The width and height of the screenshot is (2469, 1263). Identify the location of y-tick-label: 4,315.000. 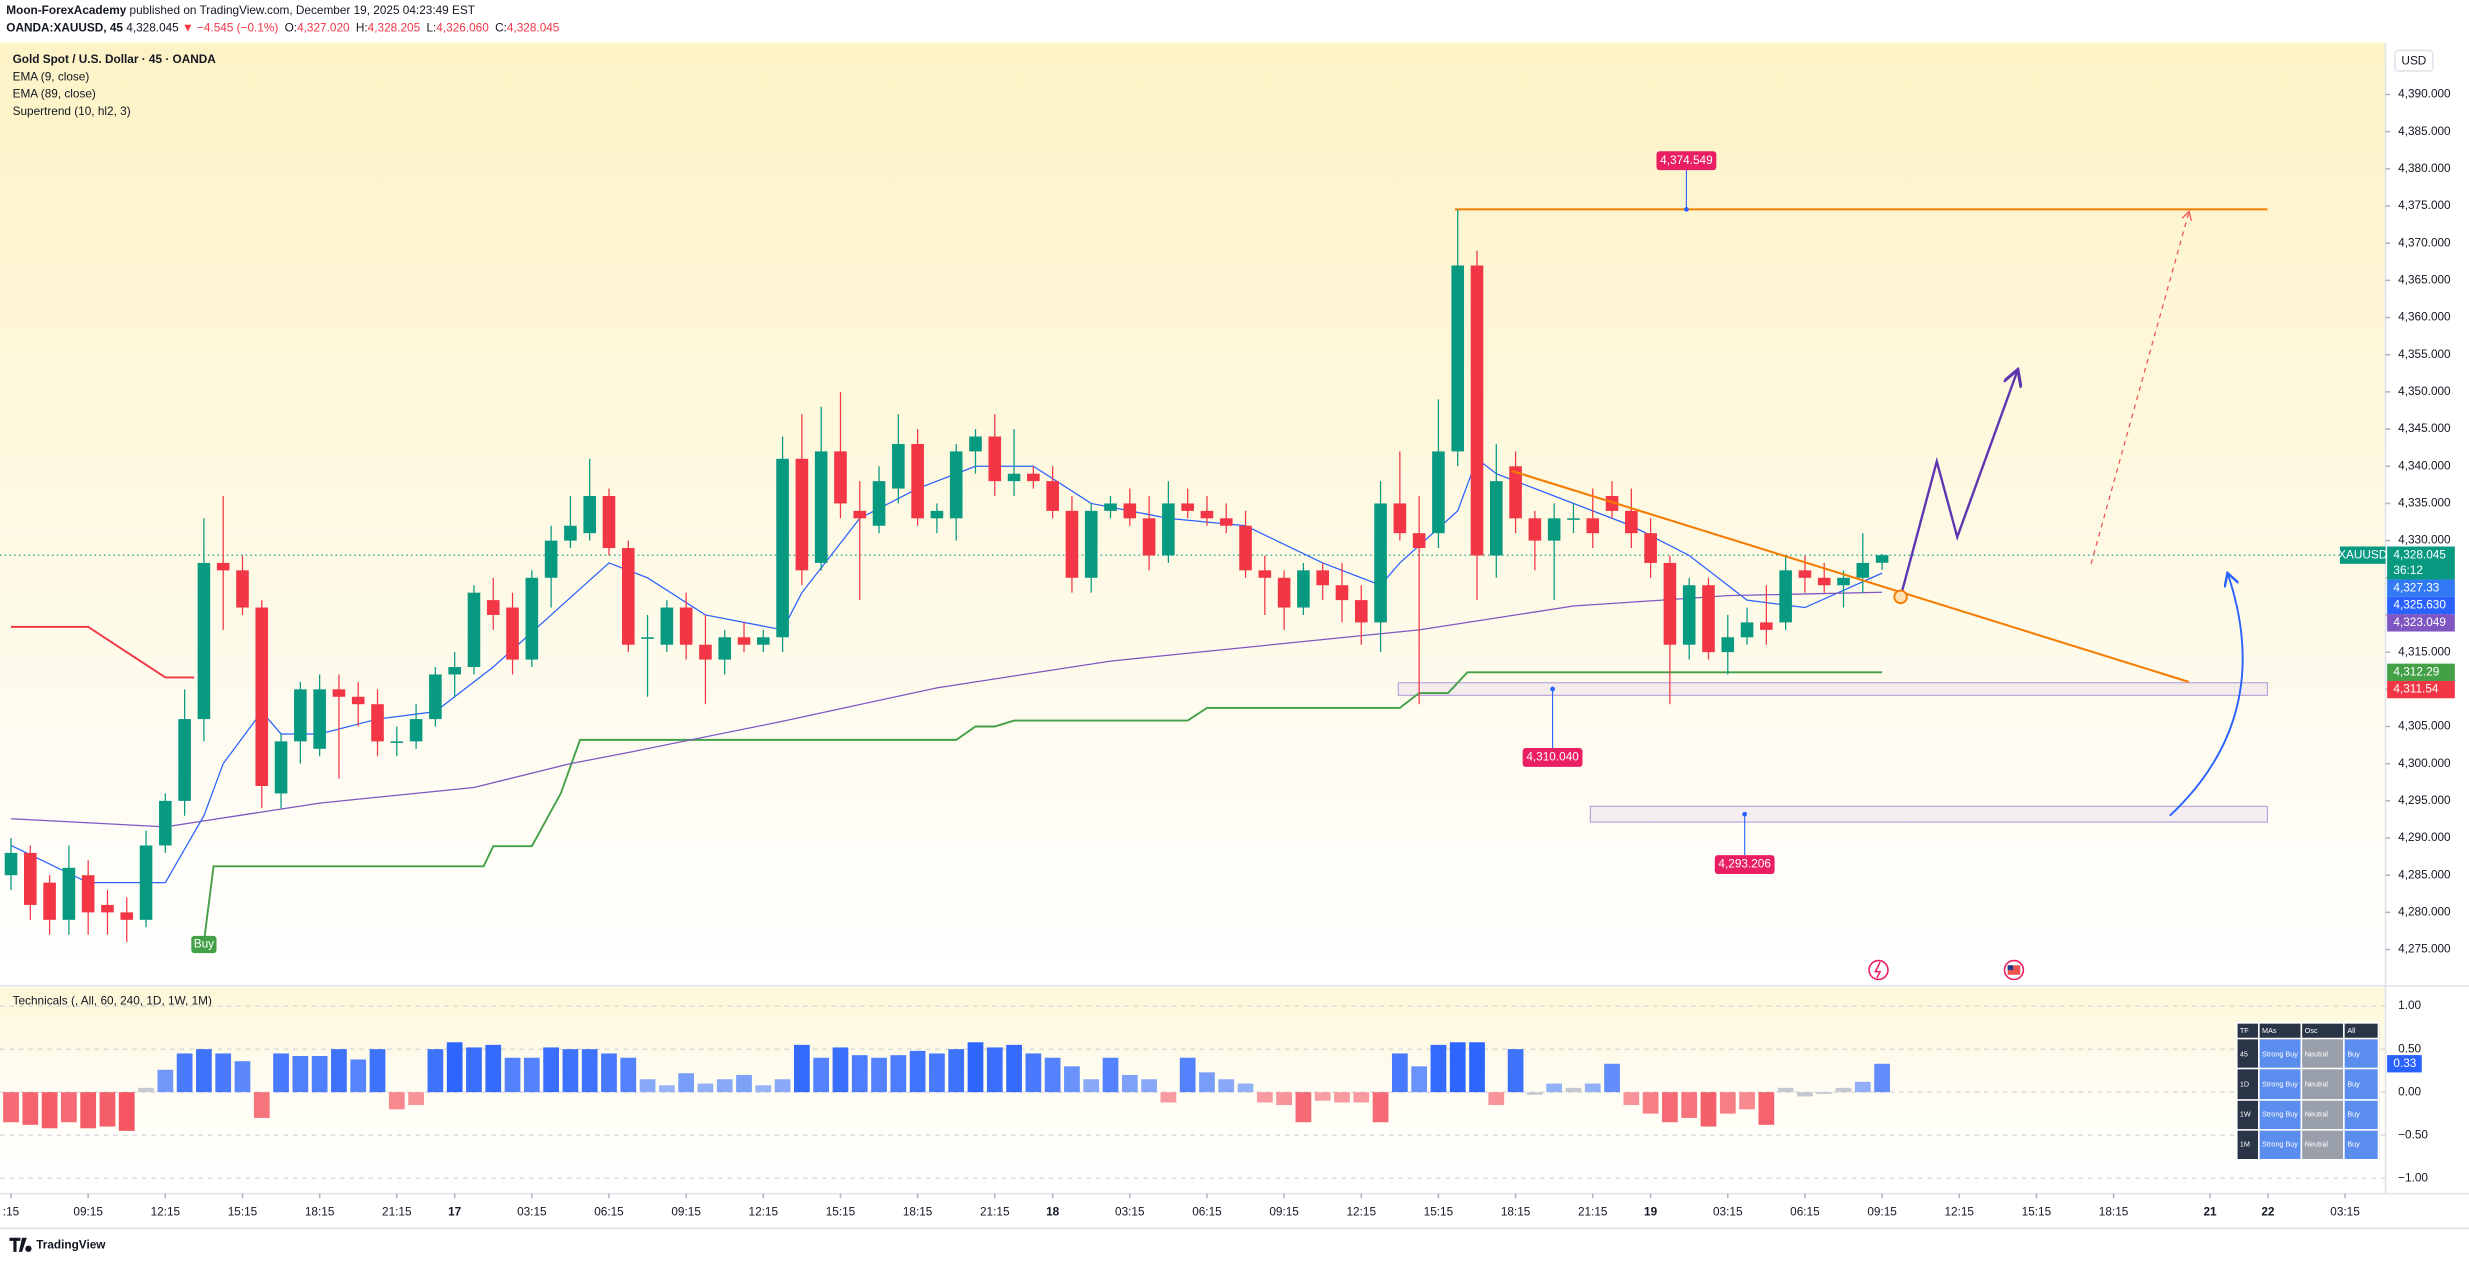
(2424, 651).